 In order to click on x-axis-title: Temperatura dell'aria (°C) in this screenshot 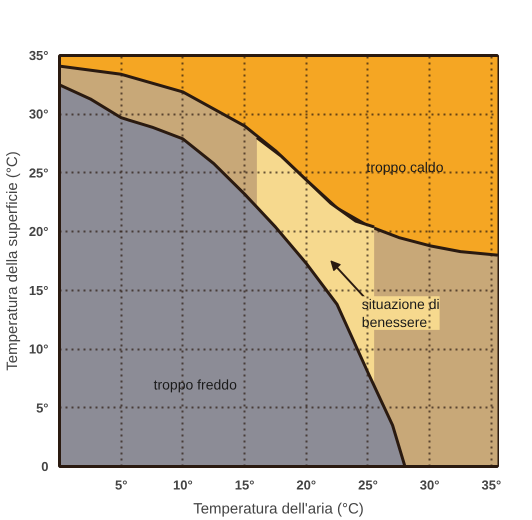, I will do `click(278, 509)`.